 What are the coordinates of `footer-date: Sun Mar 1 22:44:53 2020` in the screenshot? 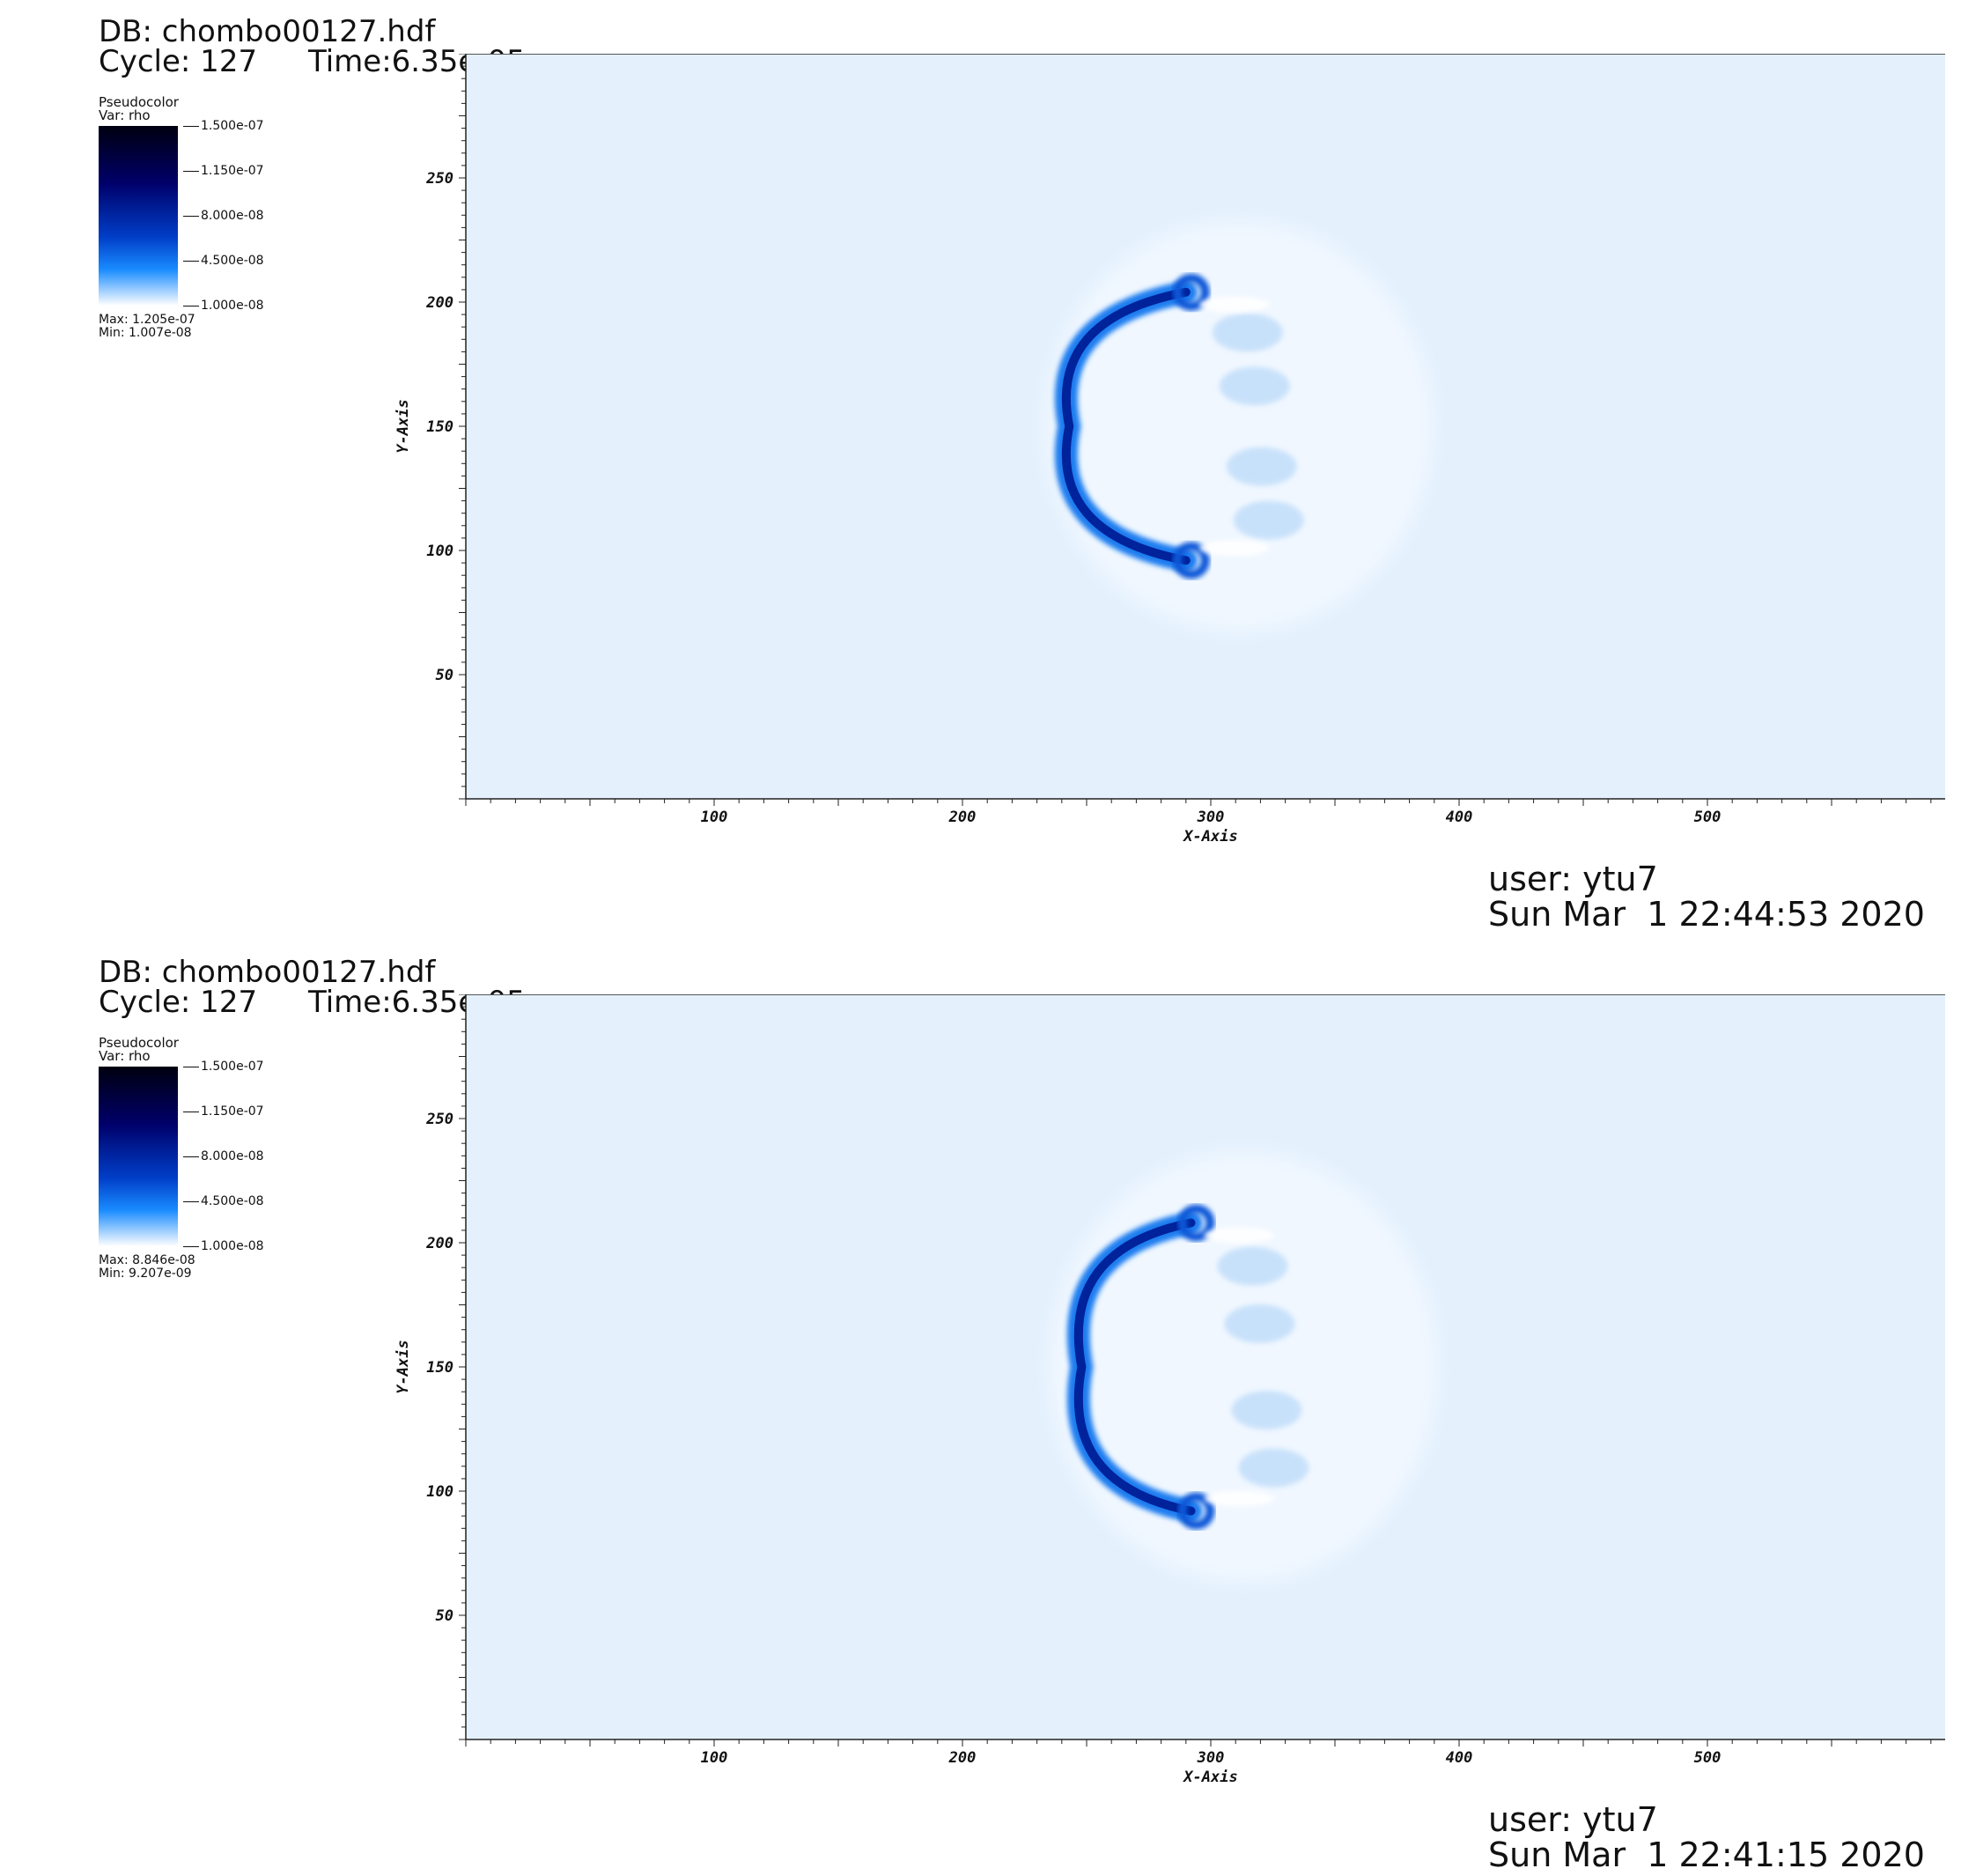 It's located at (1706, 914).